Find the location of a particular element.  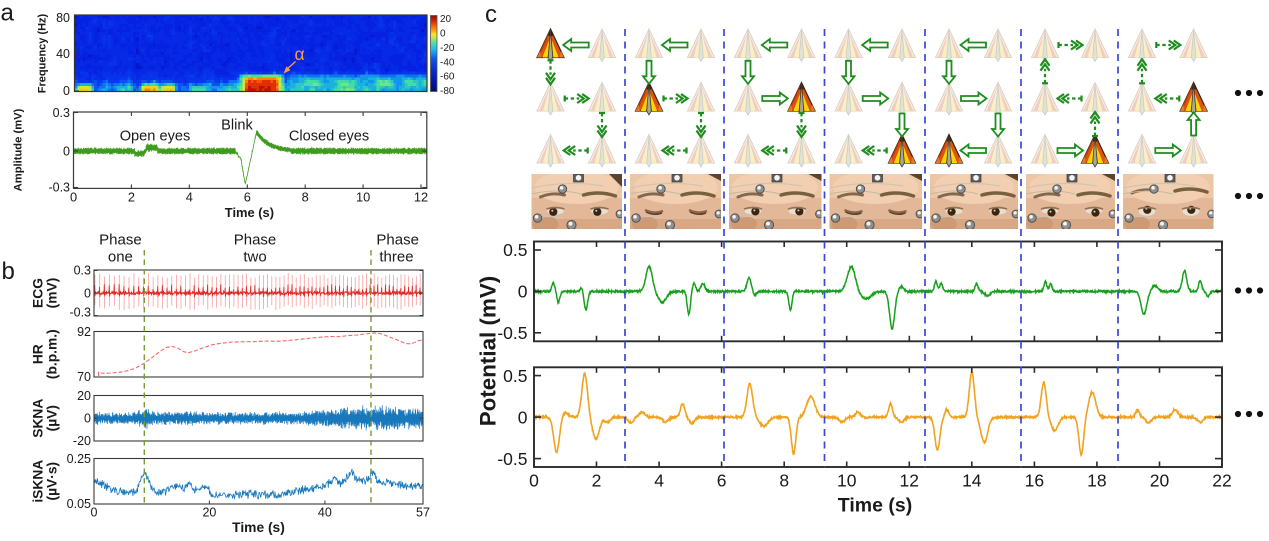

svg-text: two is located at coordinates (254, 257).